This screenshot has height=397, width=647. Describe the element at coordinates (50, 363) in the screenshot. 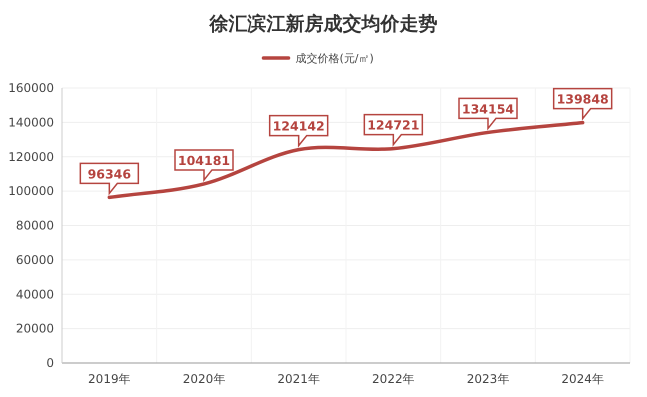

I see `y-tick-label: 0` at that location.